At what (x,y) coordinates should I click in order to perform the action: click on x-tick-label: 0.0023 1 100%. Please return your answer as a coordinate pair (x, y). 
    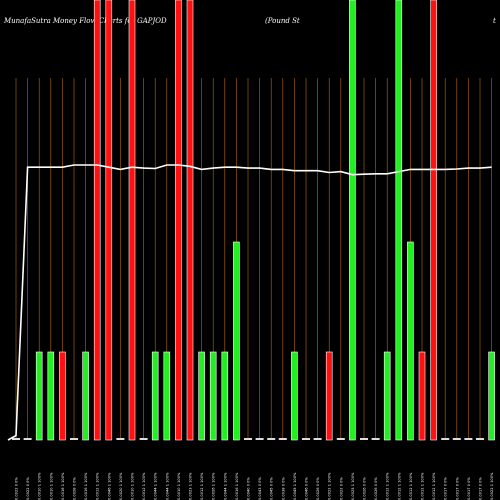
    Looking at the image, I should click on (191, 486).